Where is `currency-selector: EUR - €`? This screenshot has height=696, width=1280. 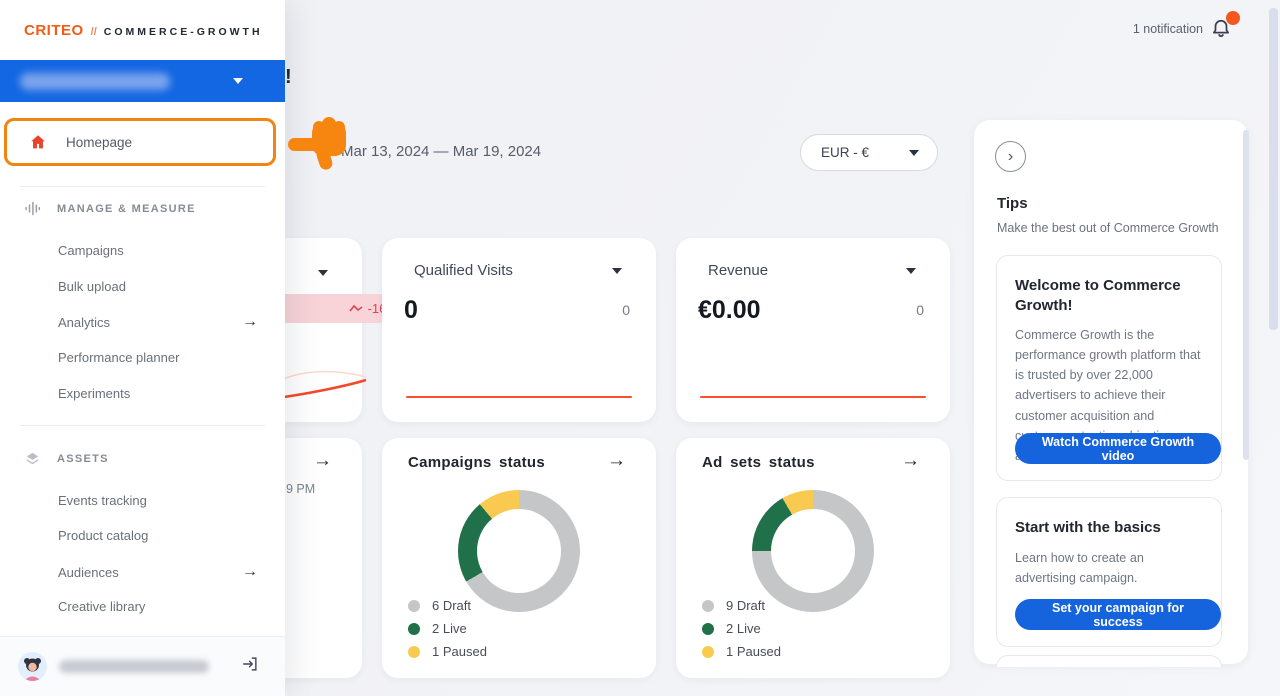 currency-selector: EUR - € is located at coordinates (869, 152).